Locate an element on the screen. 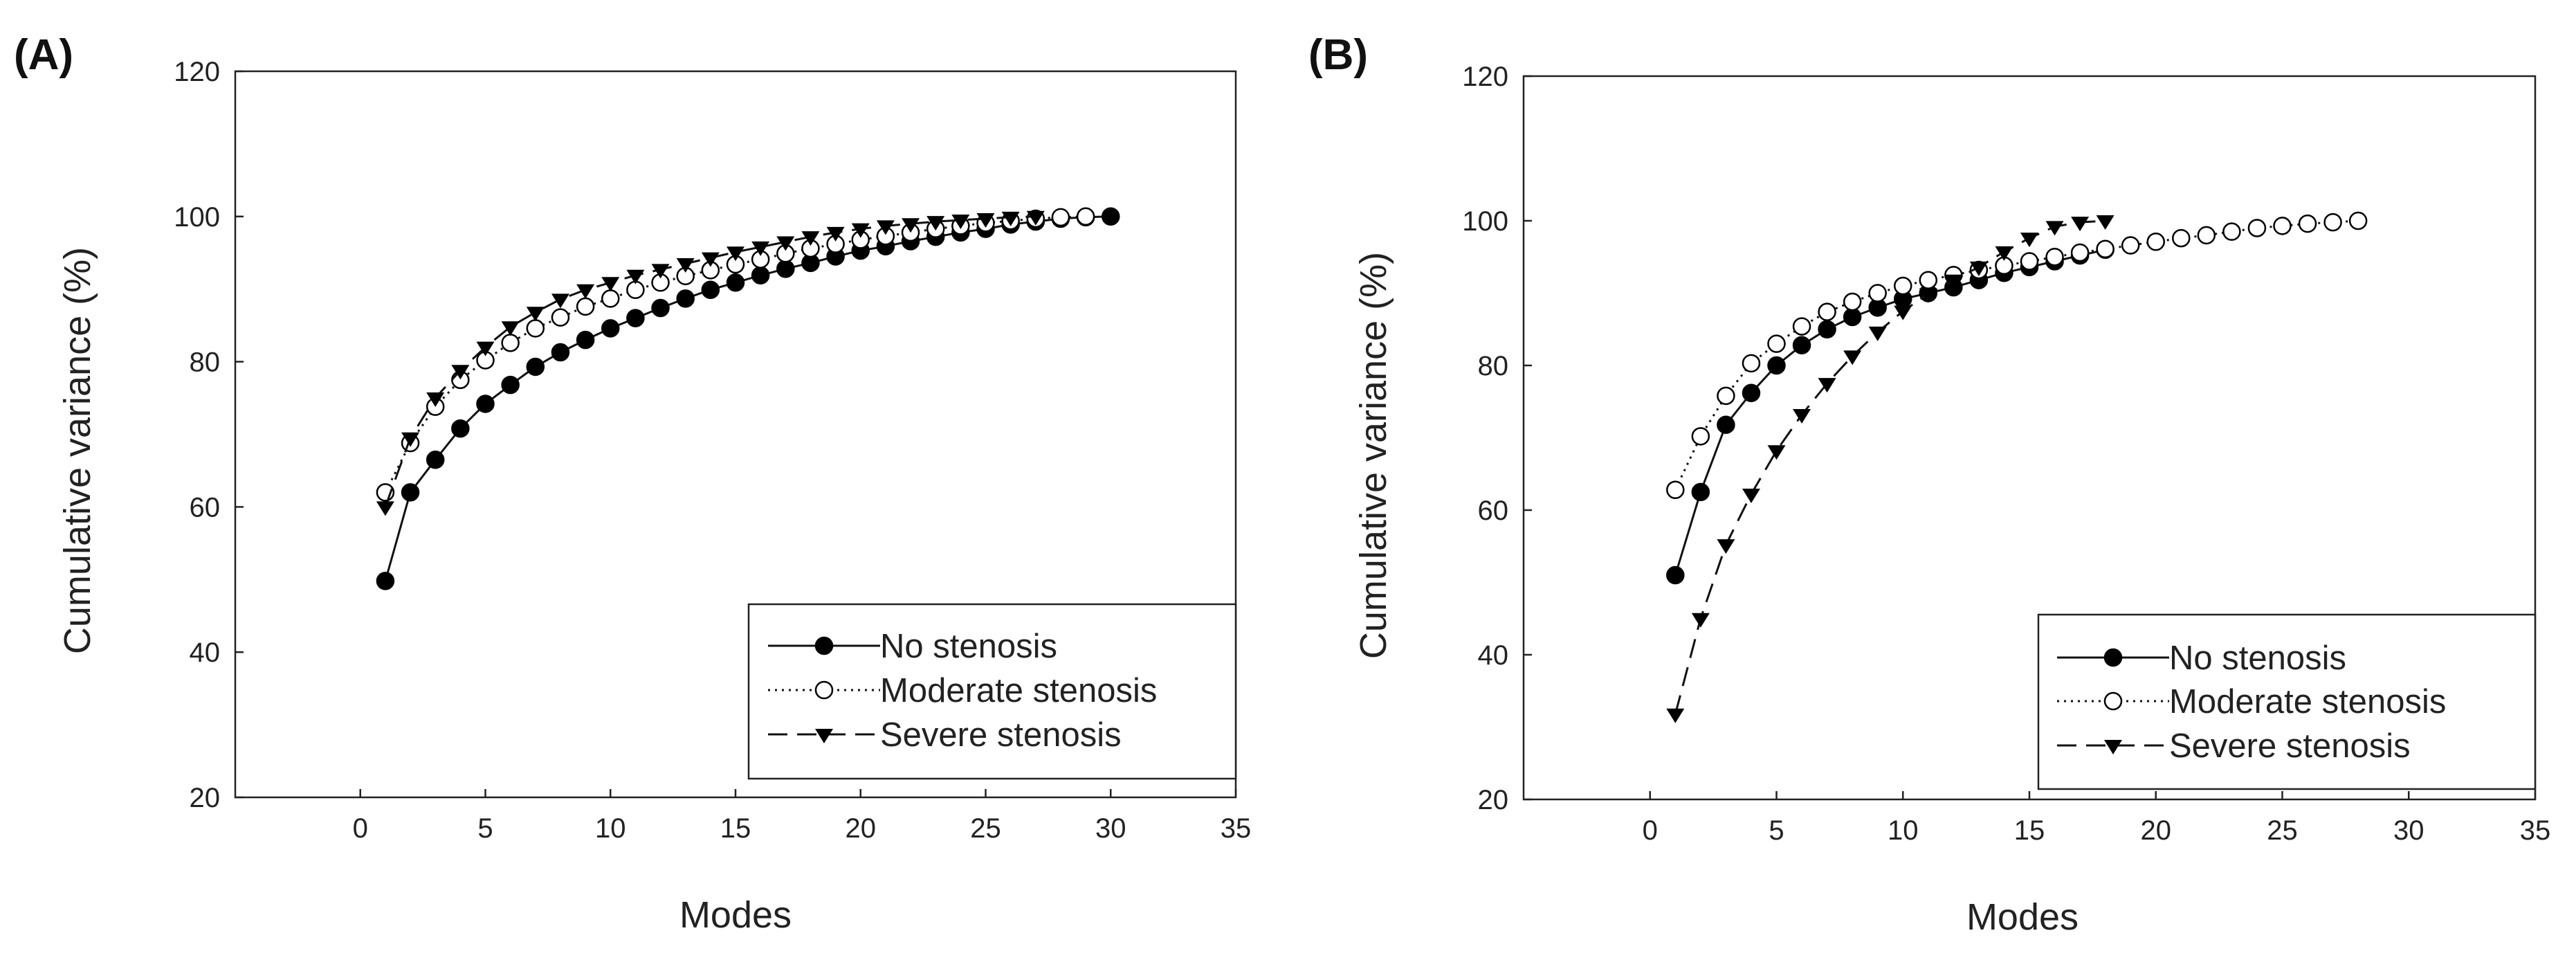 This screenshot has height=960, width=2576. legend-label-moderate-stenosis: Moderate stenosis is located at coordinates (2308, 702).